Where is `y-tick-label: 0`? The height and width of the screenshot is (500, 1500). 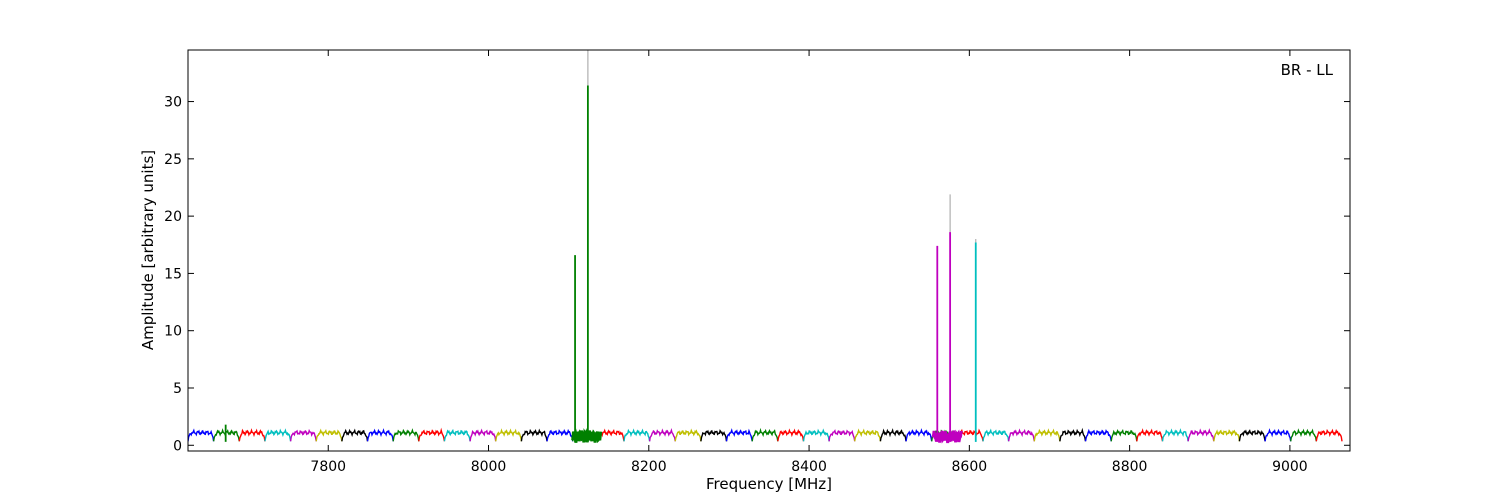
y-tick-label: 0 is located at coordinates (177, 446).